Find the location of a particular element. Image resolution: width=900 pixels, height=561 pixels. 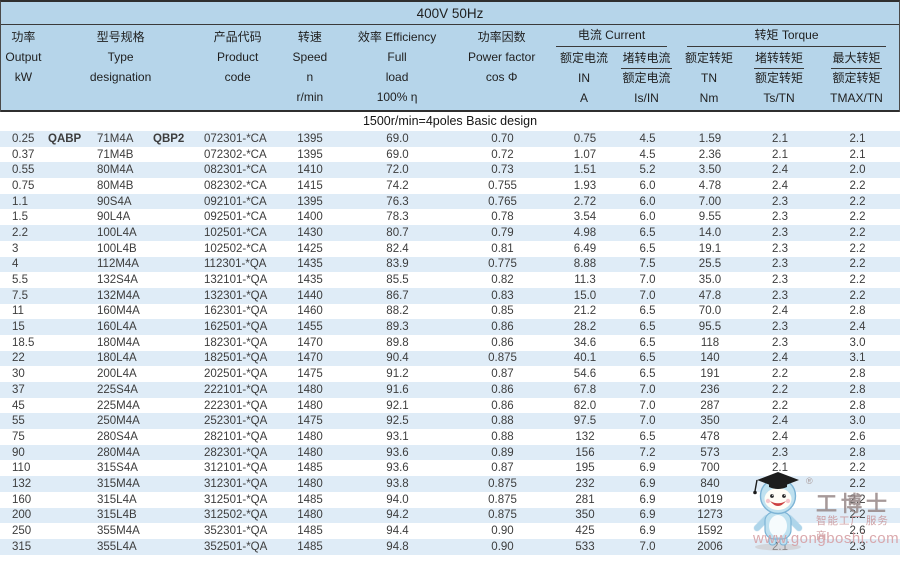

efficiency-cell: 93.6 is located at coordinates (397, 468).